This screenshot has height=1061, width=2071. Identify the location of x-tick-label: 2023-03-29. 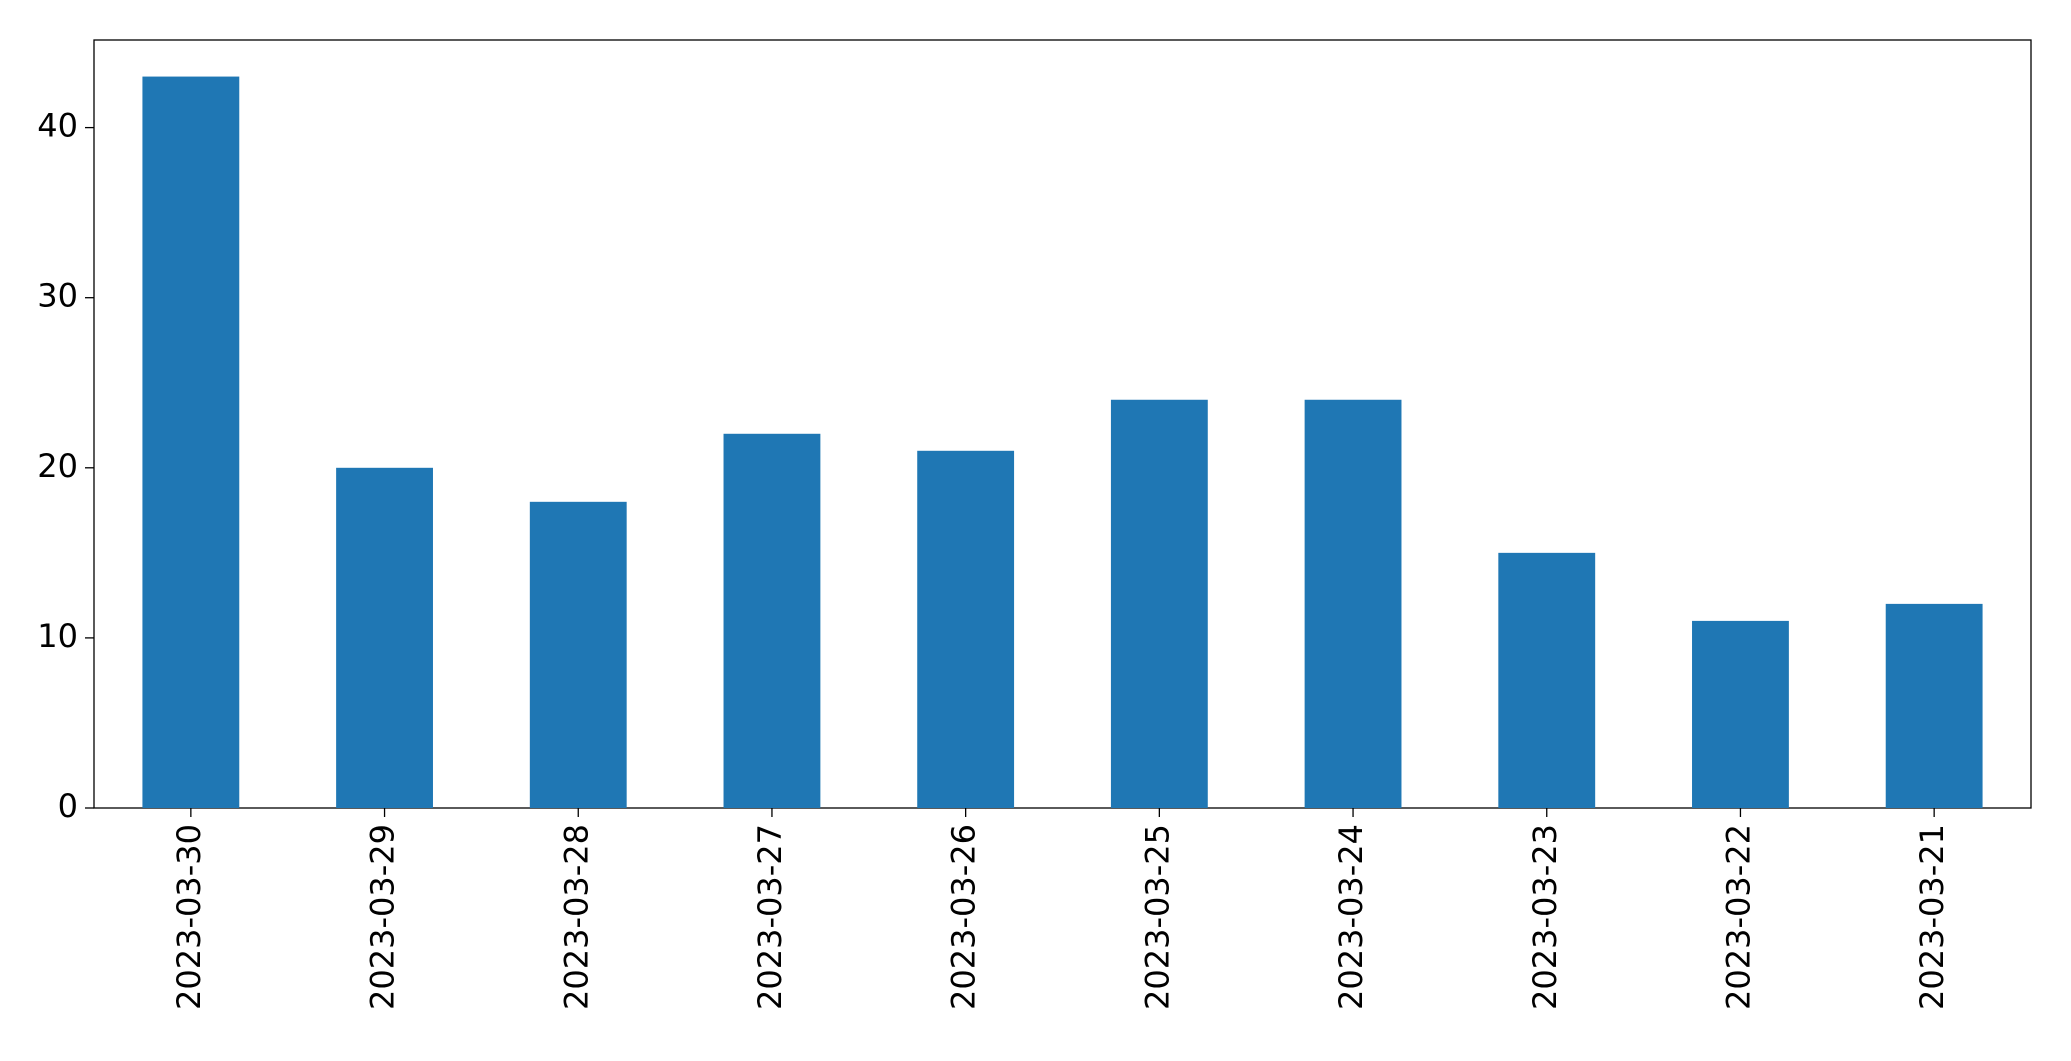
(383, 917).